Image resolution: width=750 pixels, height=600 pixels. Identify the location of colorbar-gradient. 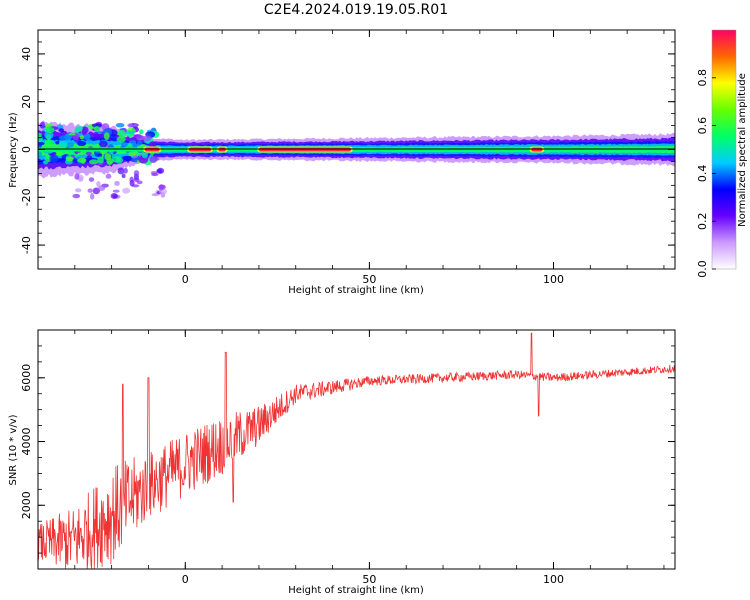
(724, 149).